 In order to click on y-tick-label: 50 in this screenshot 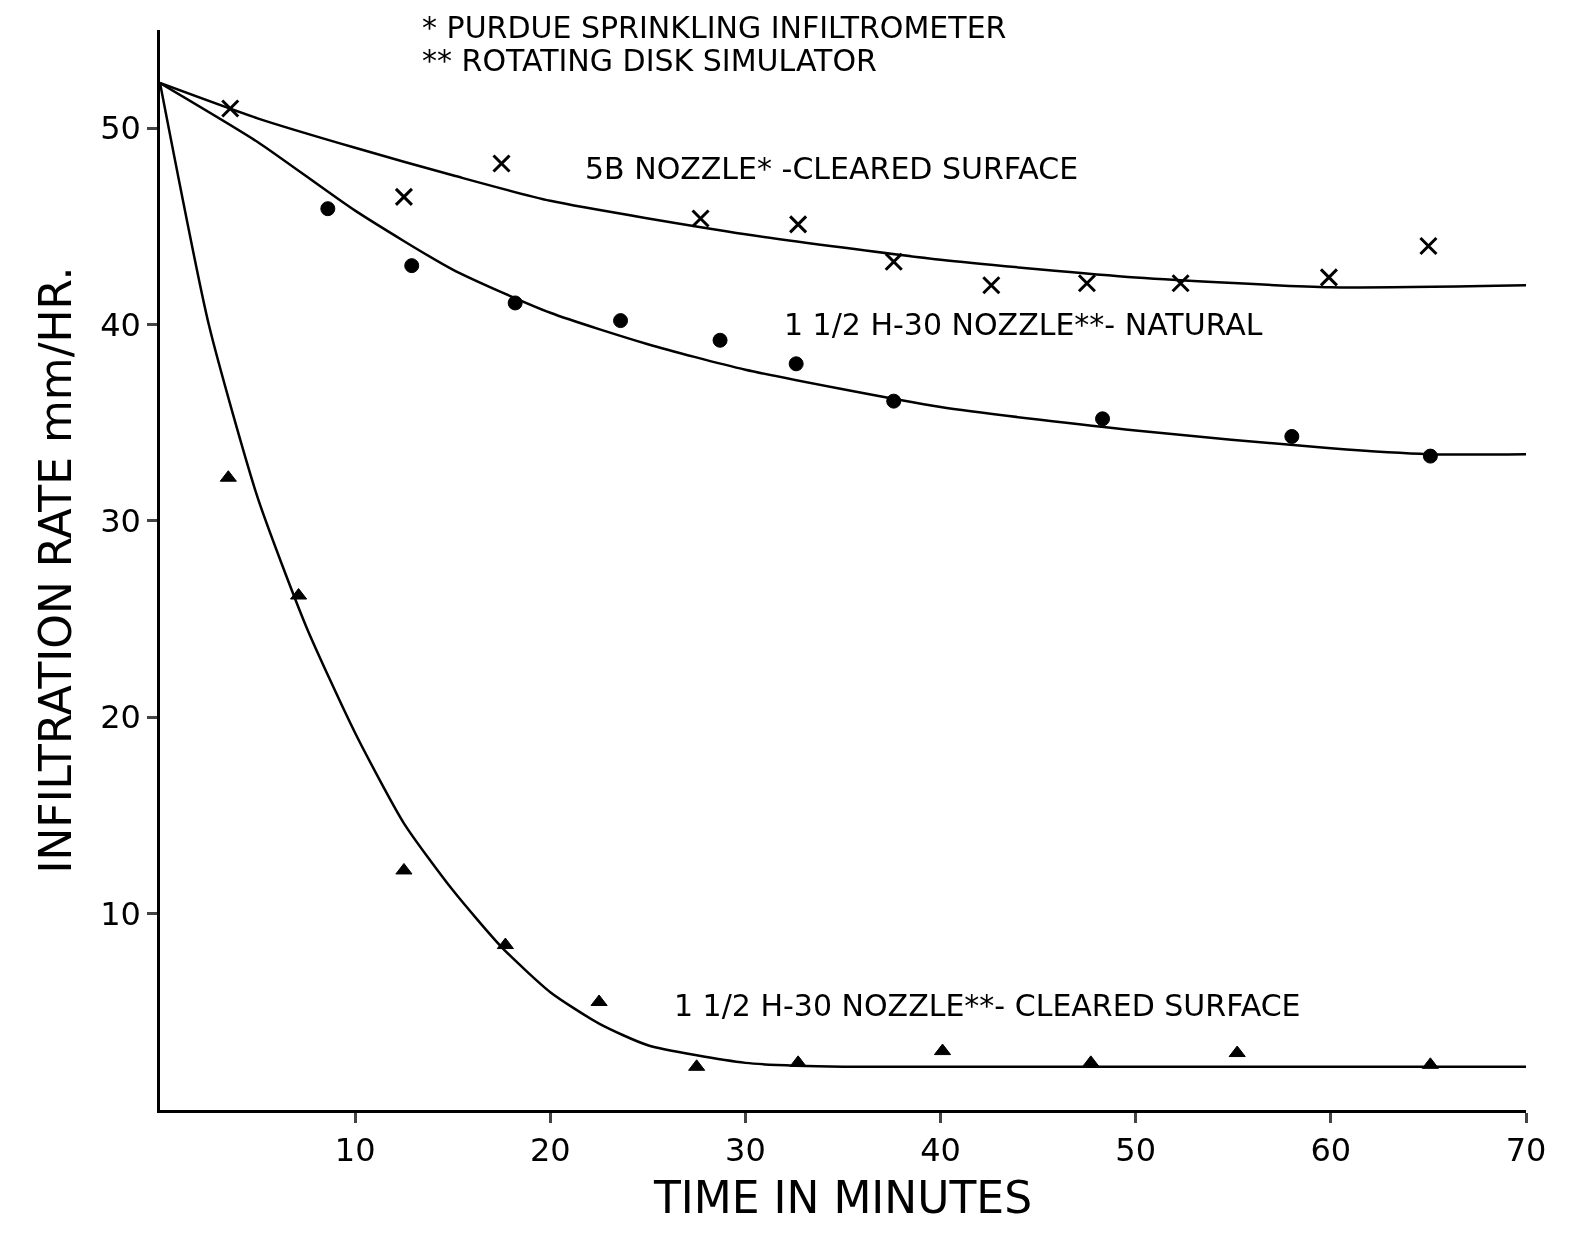, I will do `click(120, 128)`.